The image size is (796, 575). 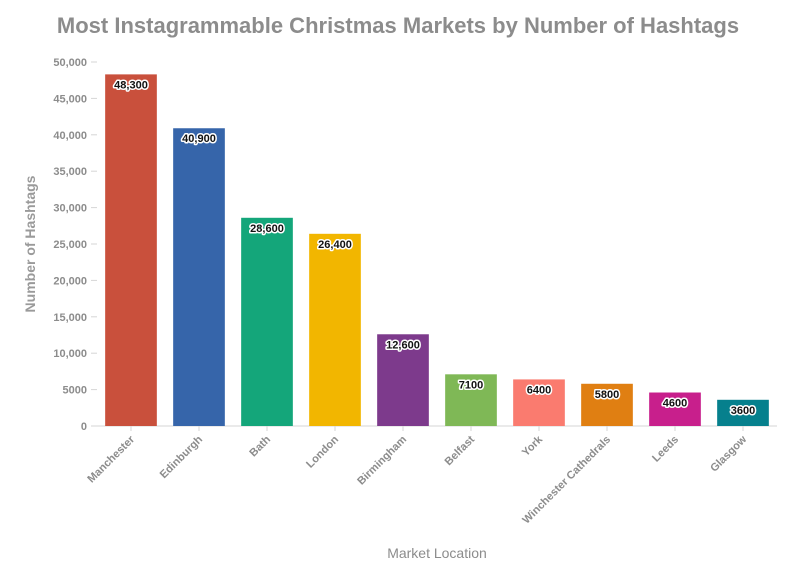 What do you see at coordinates (539, 390) in the screenshot?
I see `data-label: 6400` at bounding box center [539, 390].